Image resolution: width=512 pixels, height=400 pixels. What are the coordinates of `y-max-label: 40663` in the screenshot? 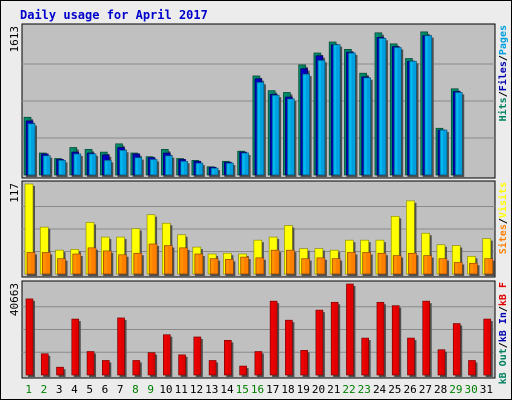 It's located at (14, 299).